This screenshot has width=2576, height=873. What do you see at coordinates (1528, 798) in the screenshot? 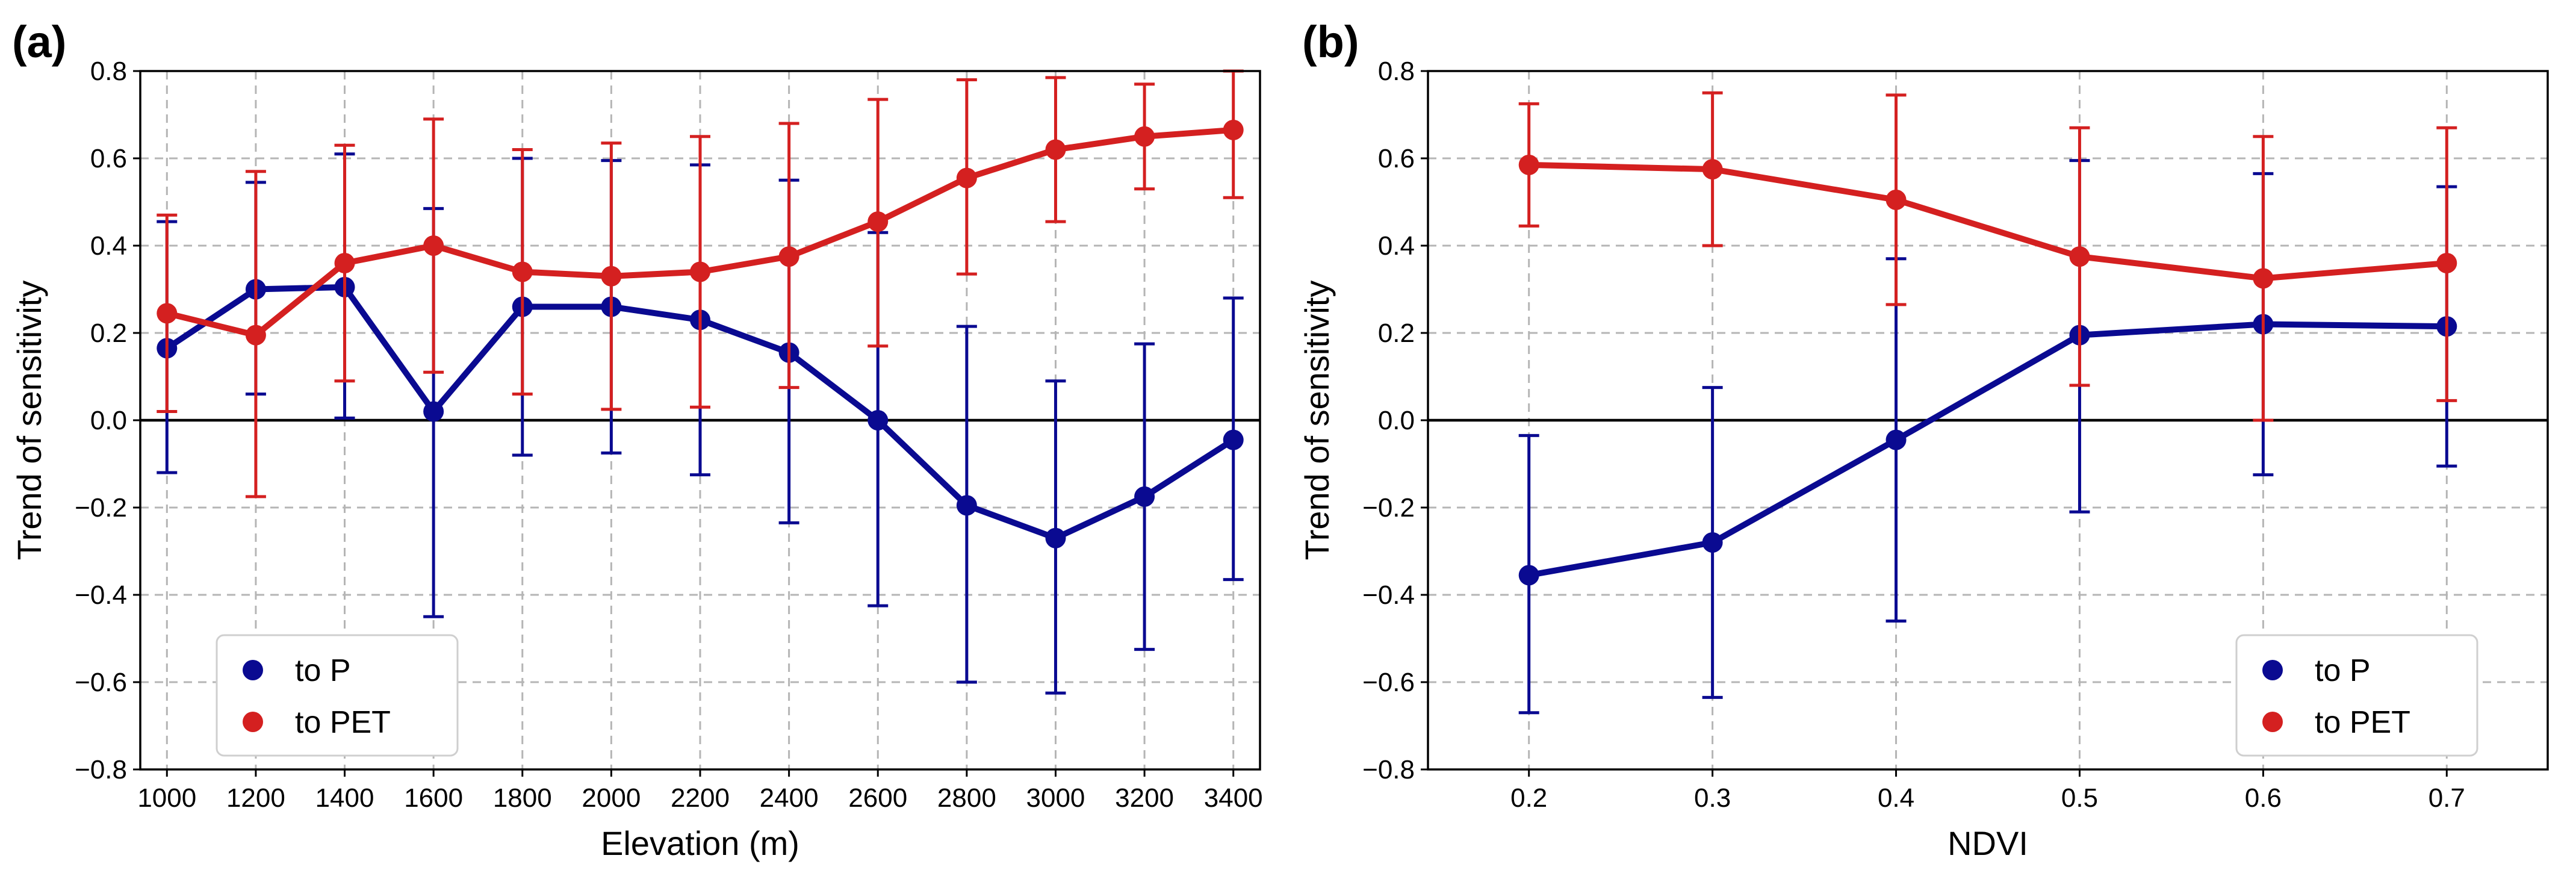
I see `x-tick-label: 0.2` at bounding box center [1528, 798].